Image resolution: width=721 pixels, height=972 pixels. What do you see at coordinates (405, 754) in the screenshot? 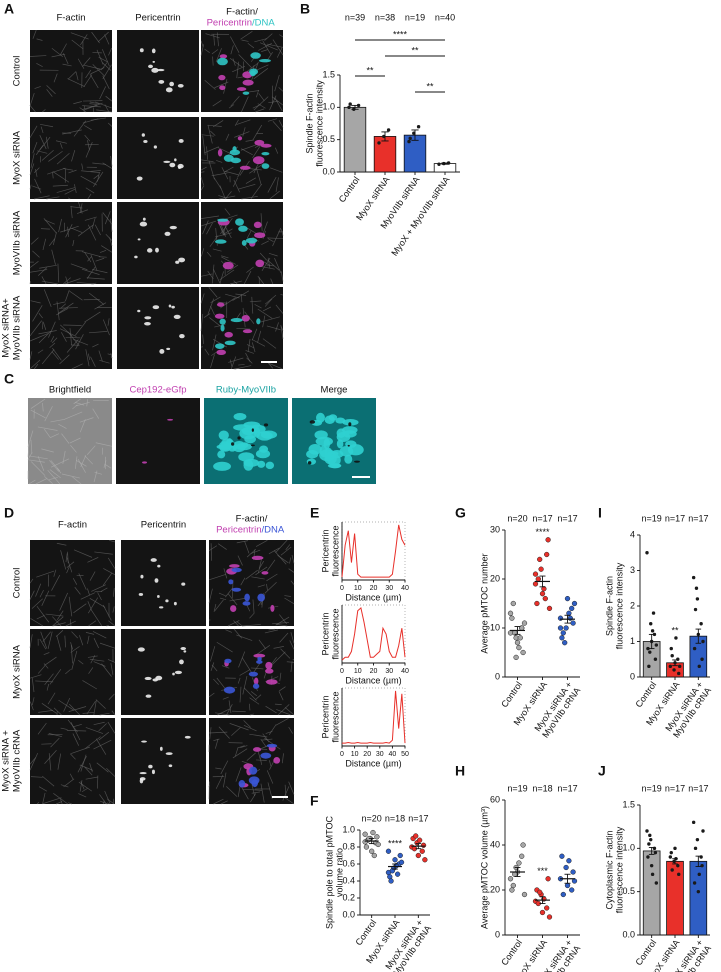
I see `x-tick-label: 50` at bounding box center [405, 754].